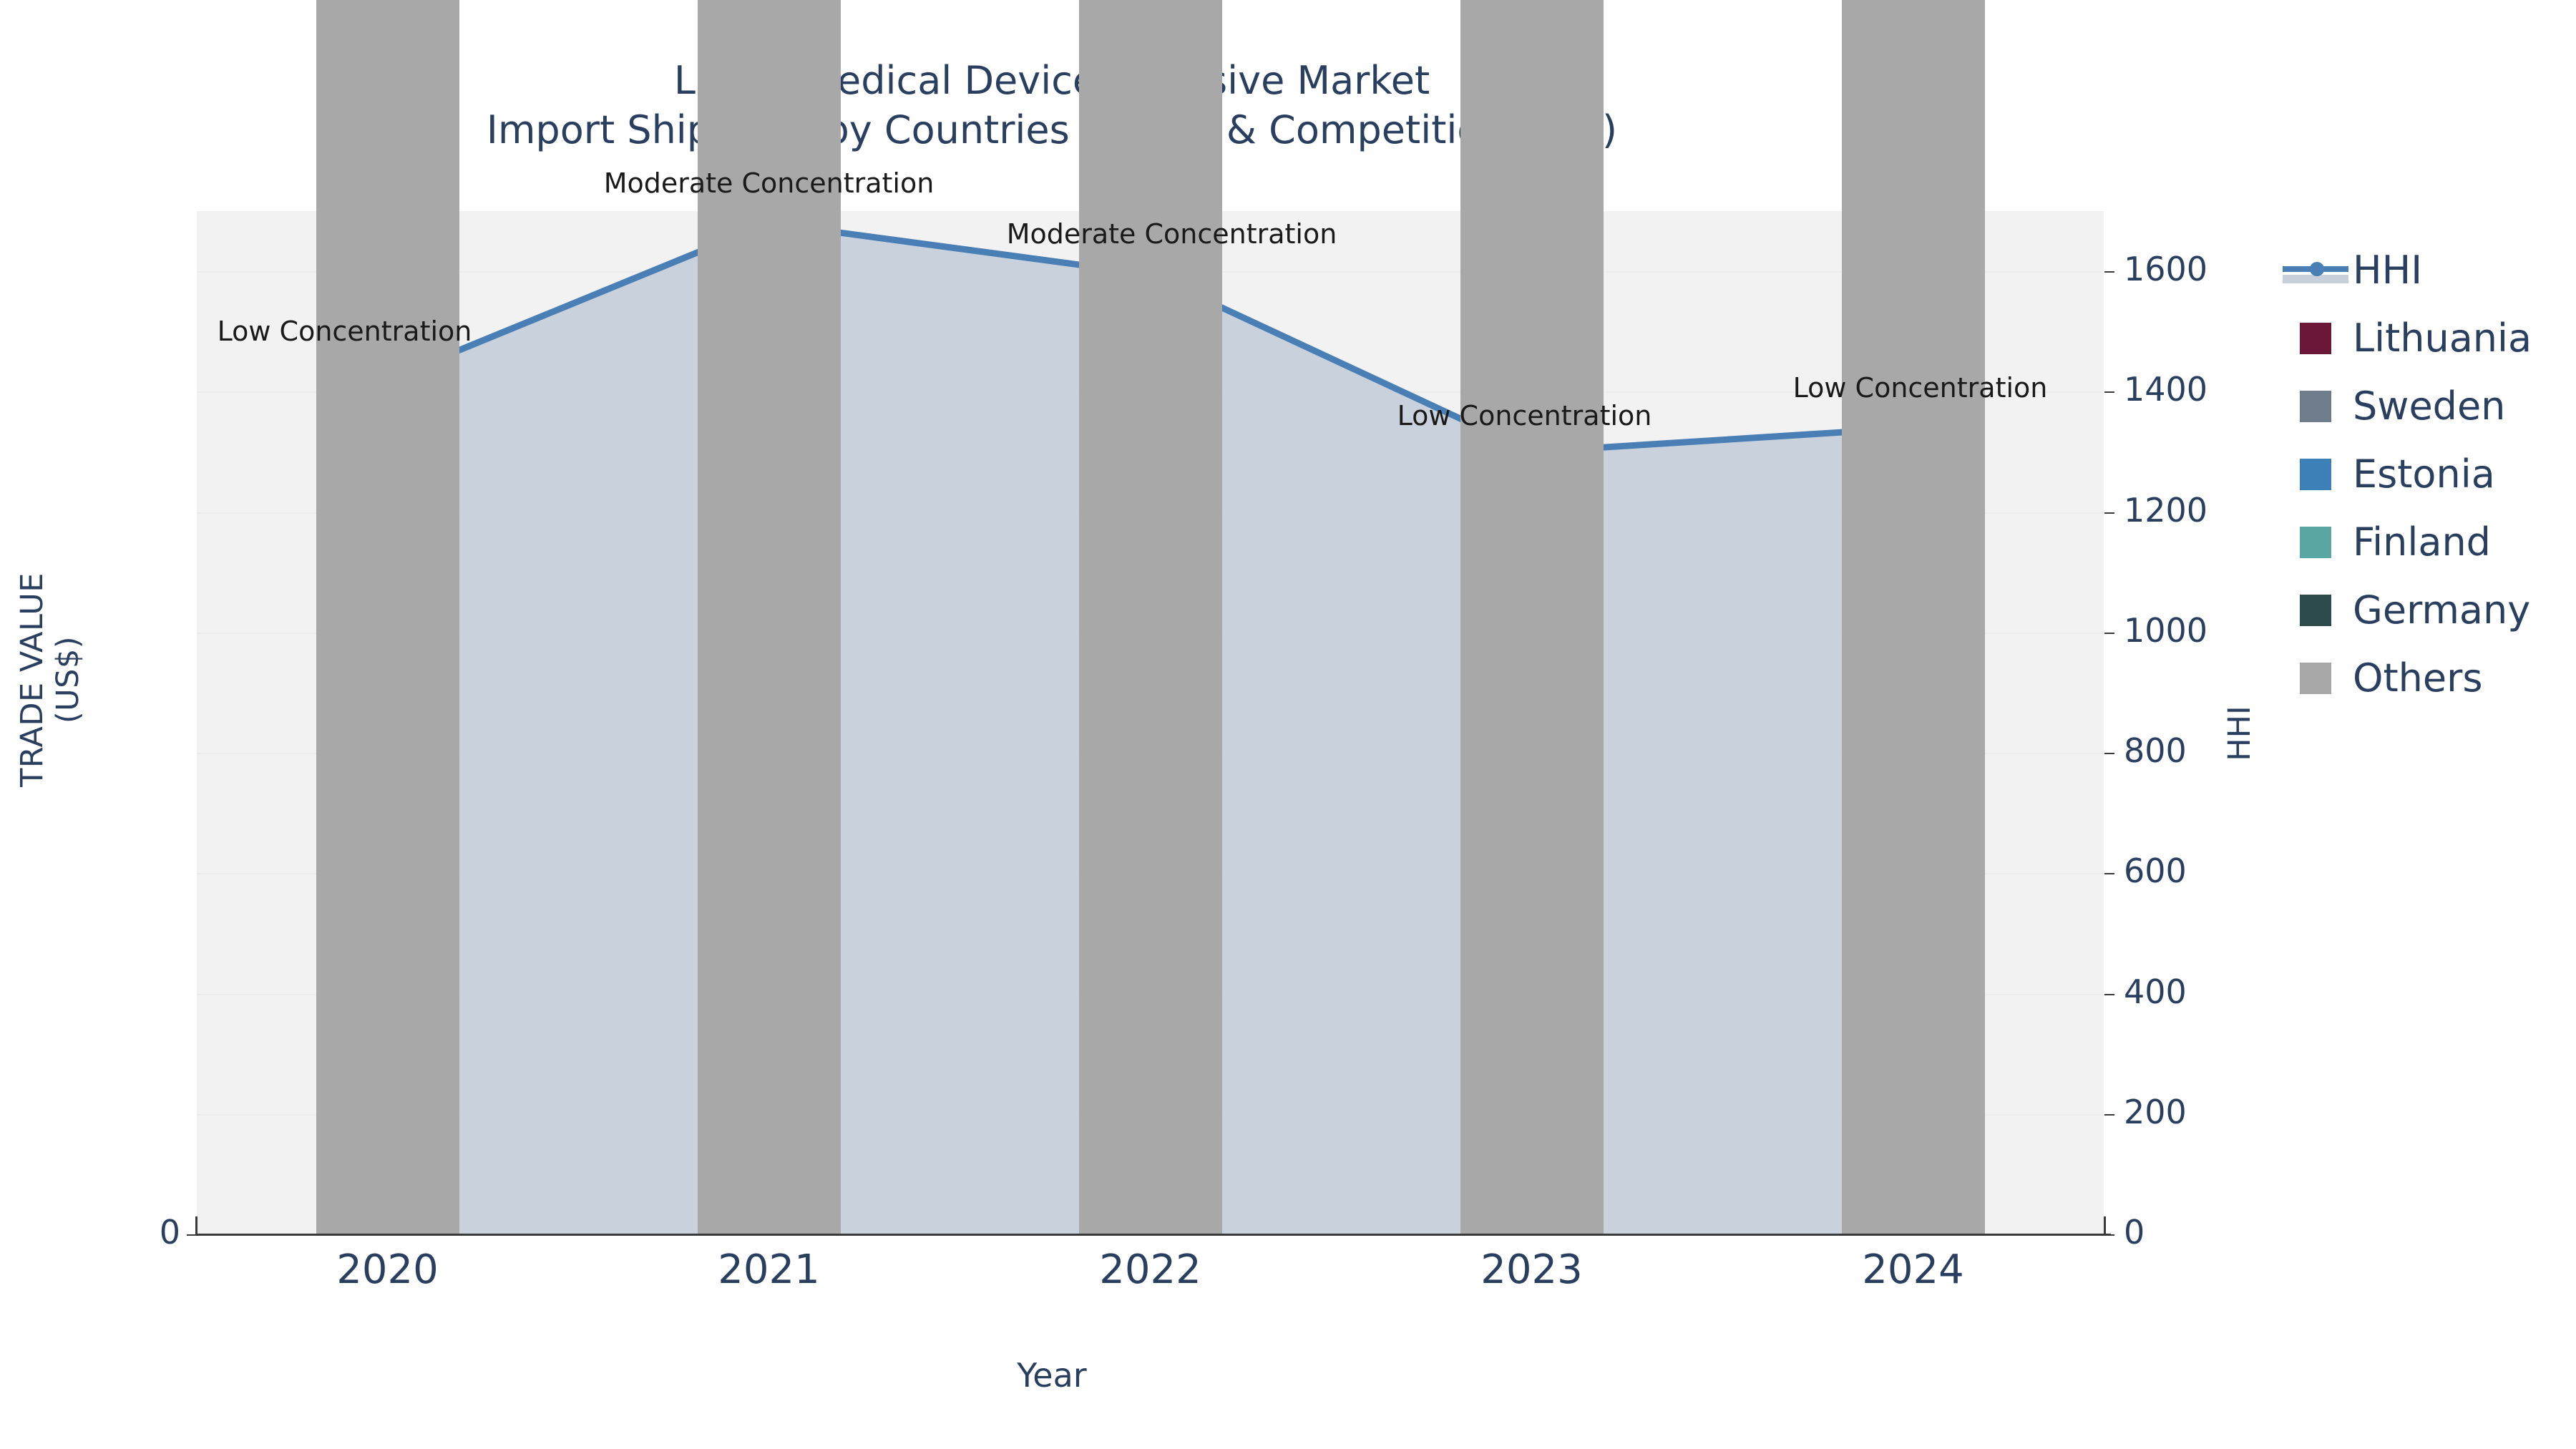  I want to click on y-tick-right-label: 1200, so click(2166, 510).